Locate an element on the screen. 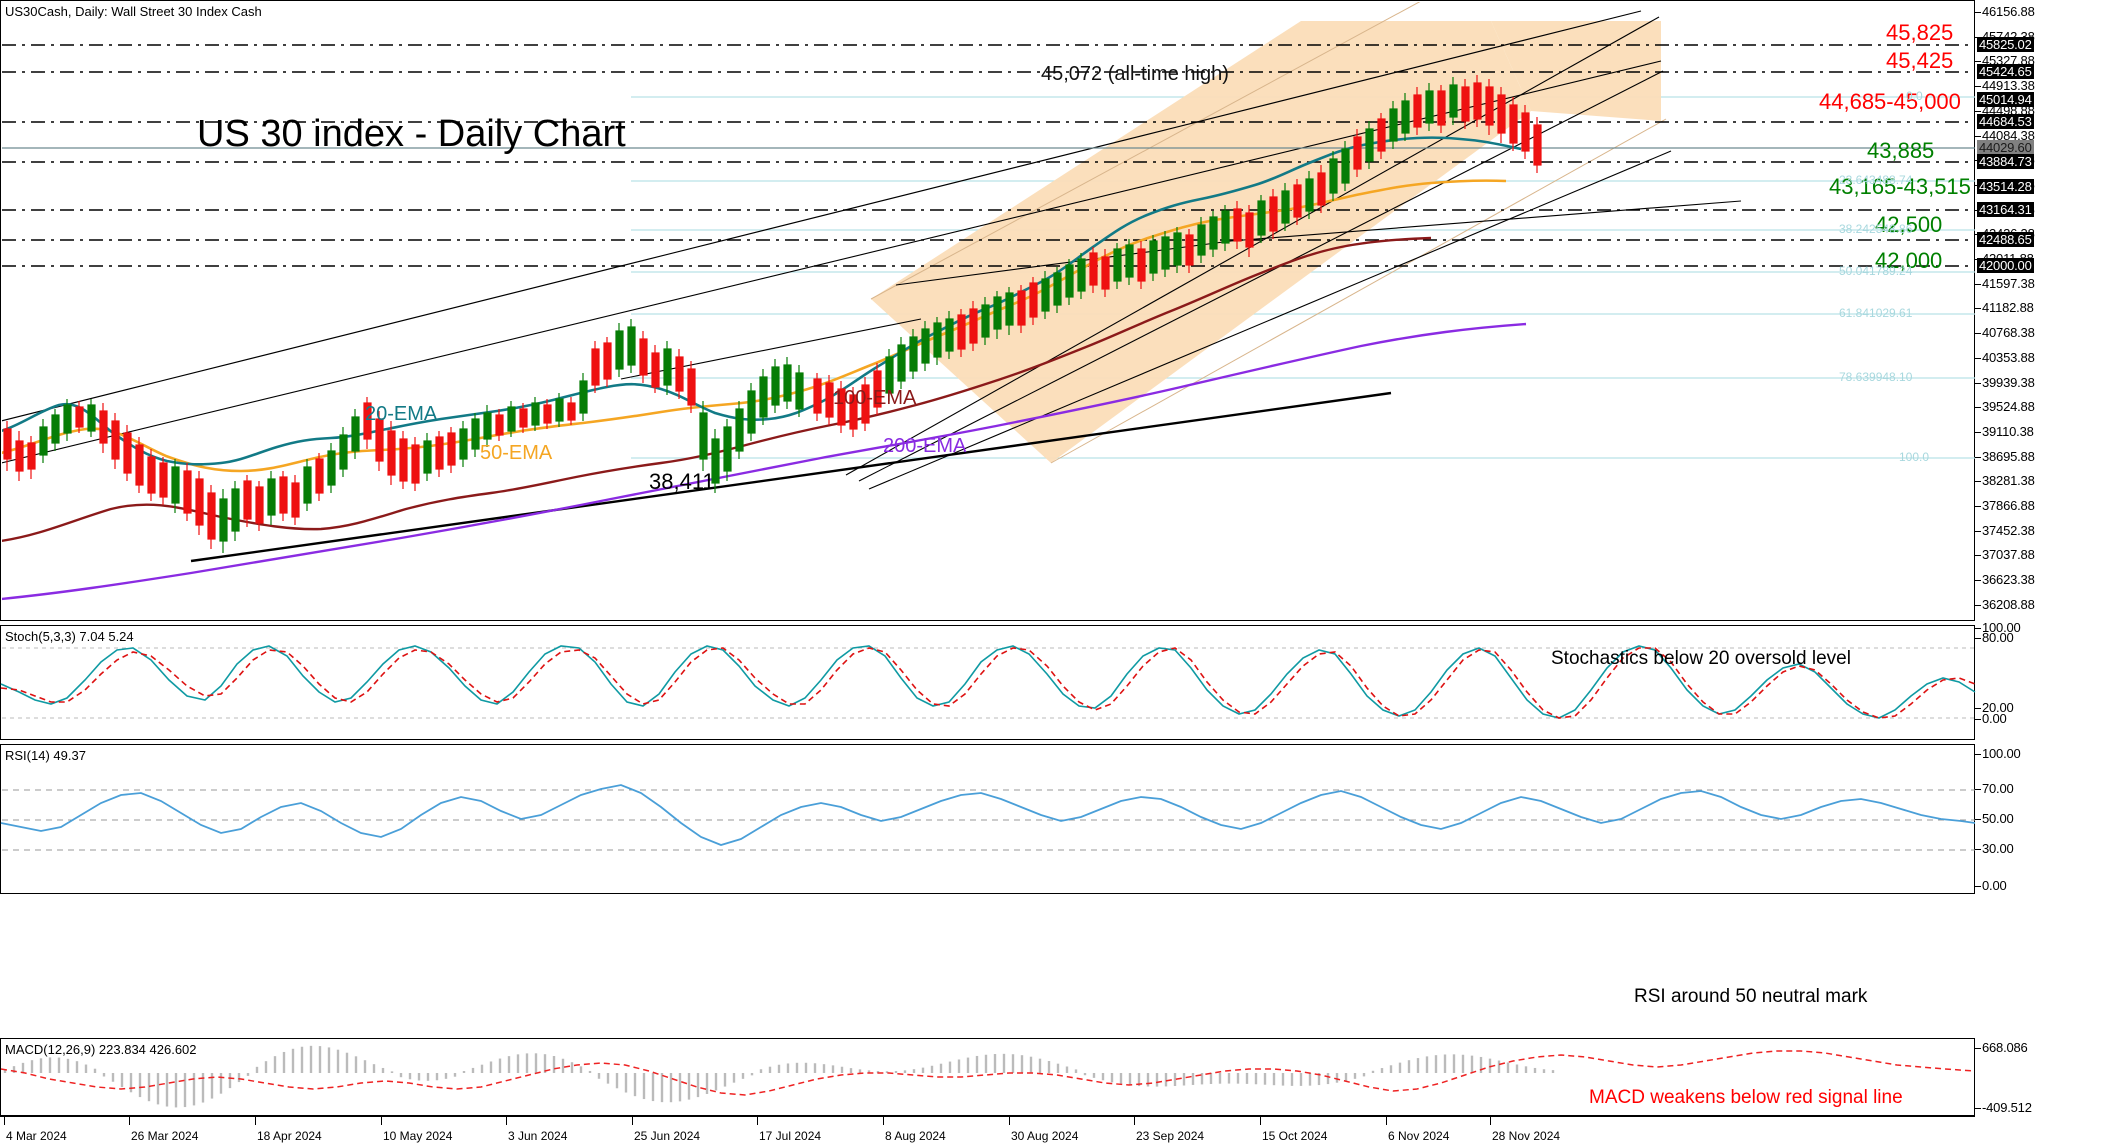 The image size is (2107, 1147). price-axis-label: 44084.38 is located at coordinates (2008, 135).